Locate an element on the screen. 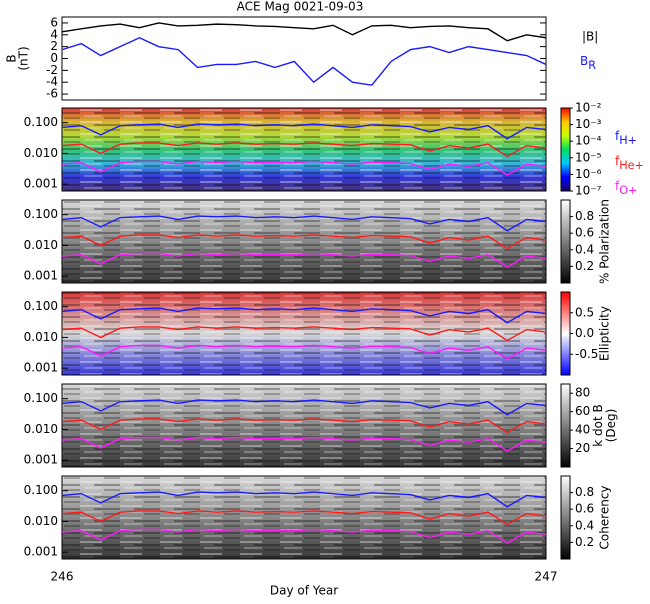 This screenshot has width=650, height=604. colorbar-tick-label: 0.0 is located at coordinates (584, 333).